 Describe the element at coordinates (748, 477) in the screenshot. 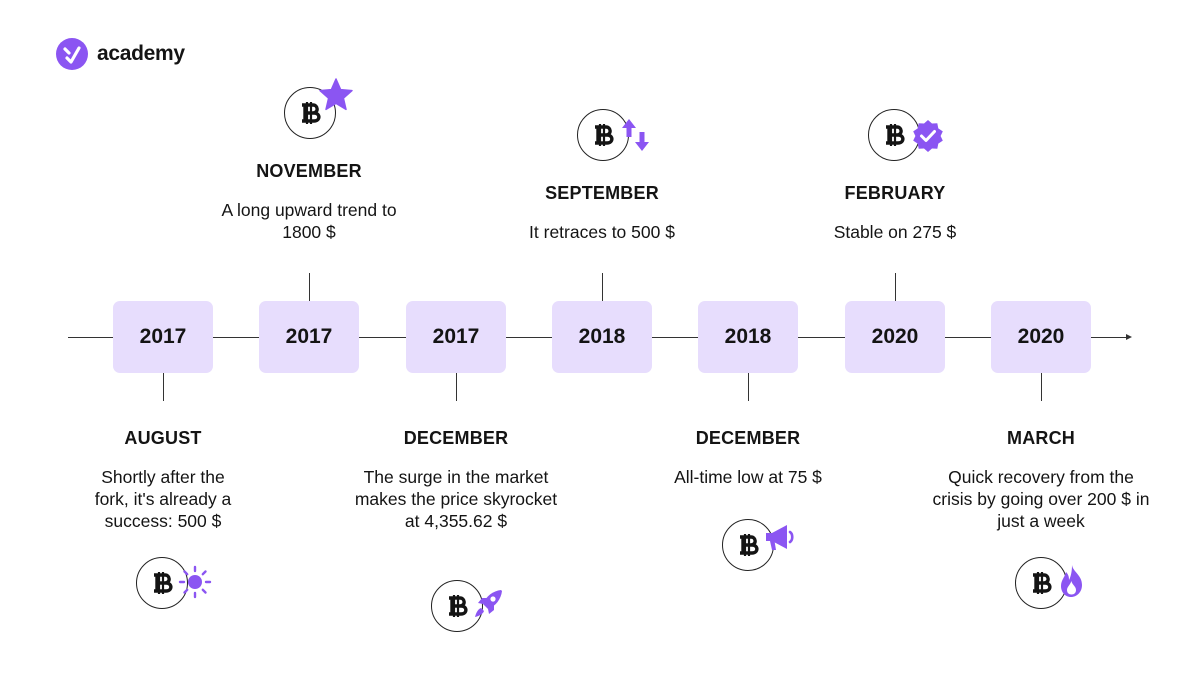

I see `event-description: All-time low at 75 $` at that location.